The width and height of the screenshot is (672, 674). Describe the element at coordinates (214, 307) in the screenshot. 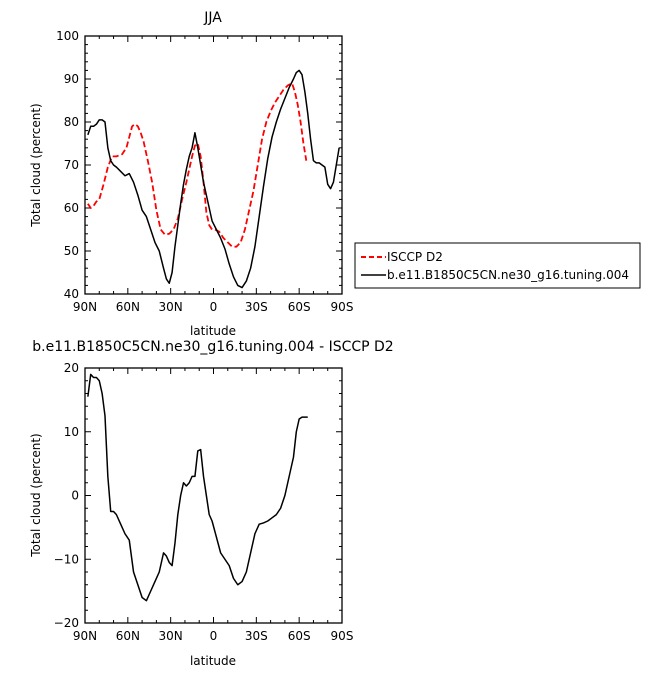

I see `top-x-tick-label: 0` at that location.